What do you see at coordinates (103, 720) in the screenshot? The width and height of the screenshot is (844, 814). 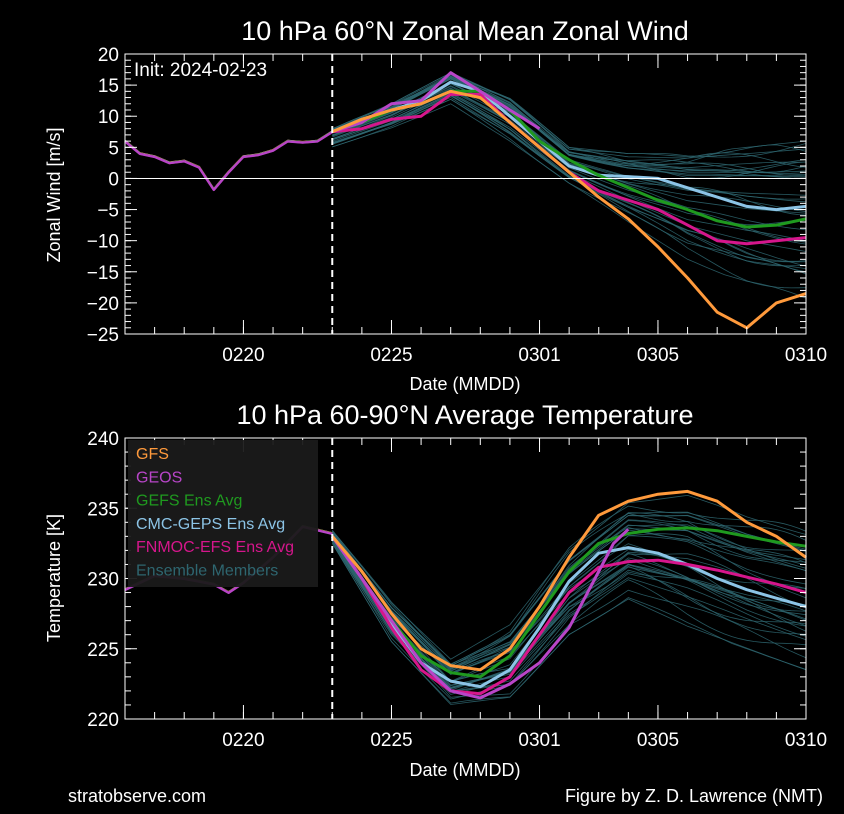 I see `y-tick-label: 220` at bounding box center [103, 720].